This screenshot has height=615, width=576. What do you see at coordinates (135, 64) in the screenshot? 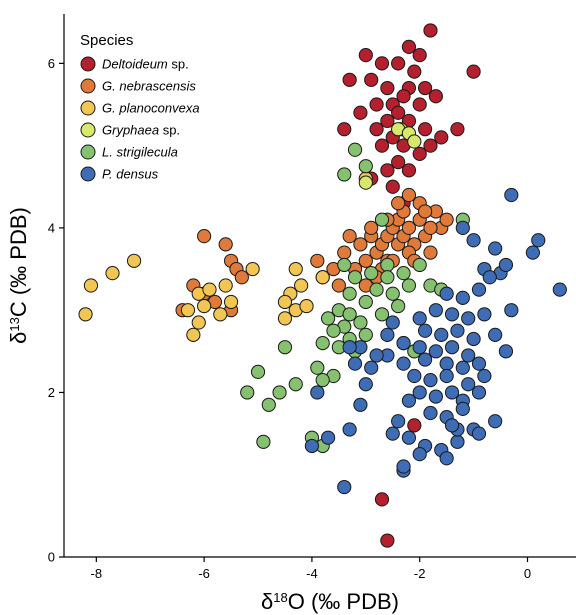
I see `legend-label-italic: Deltoideum` at bounding box center [135, 64].